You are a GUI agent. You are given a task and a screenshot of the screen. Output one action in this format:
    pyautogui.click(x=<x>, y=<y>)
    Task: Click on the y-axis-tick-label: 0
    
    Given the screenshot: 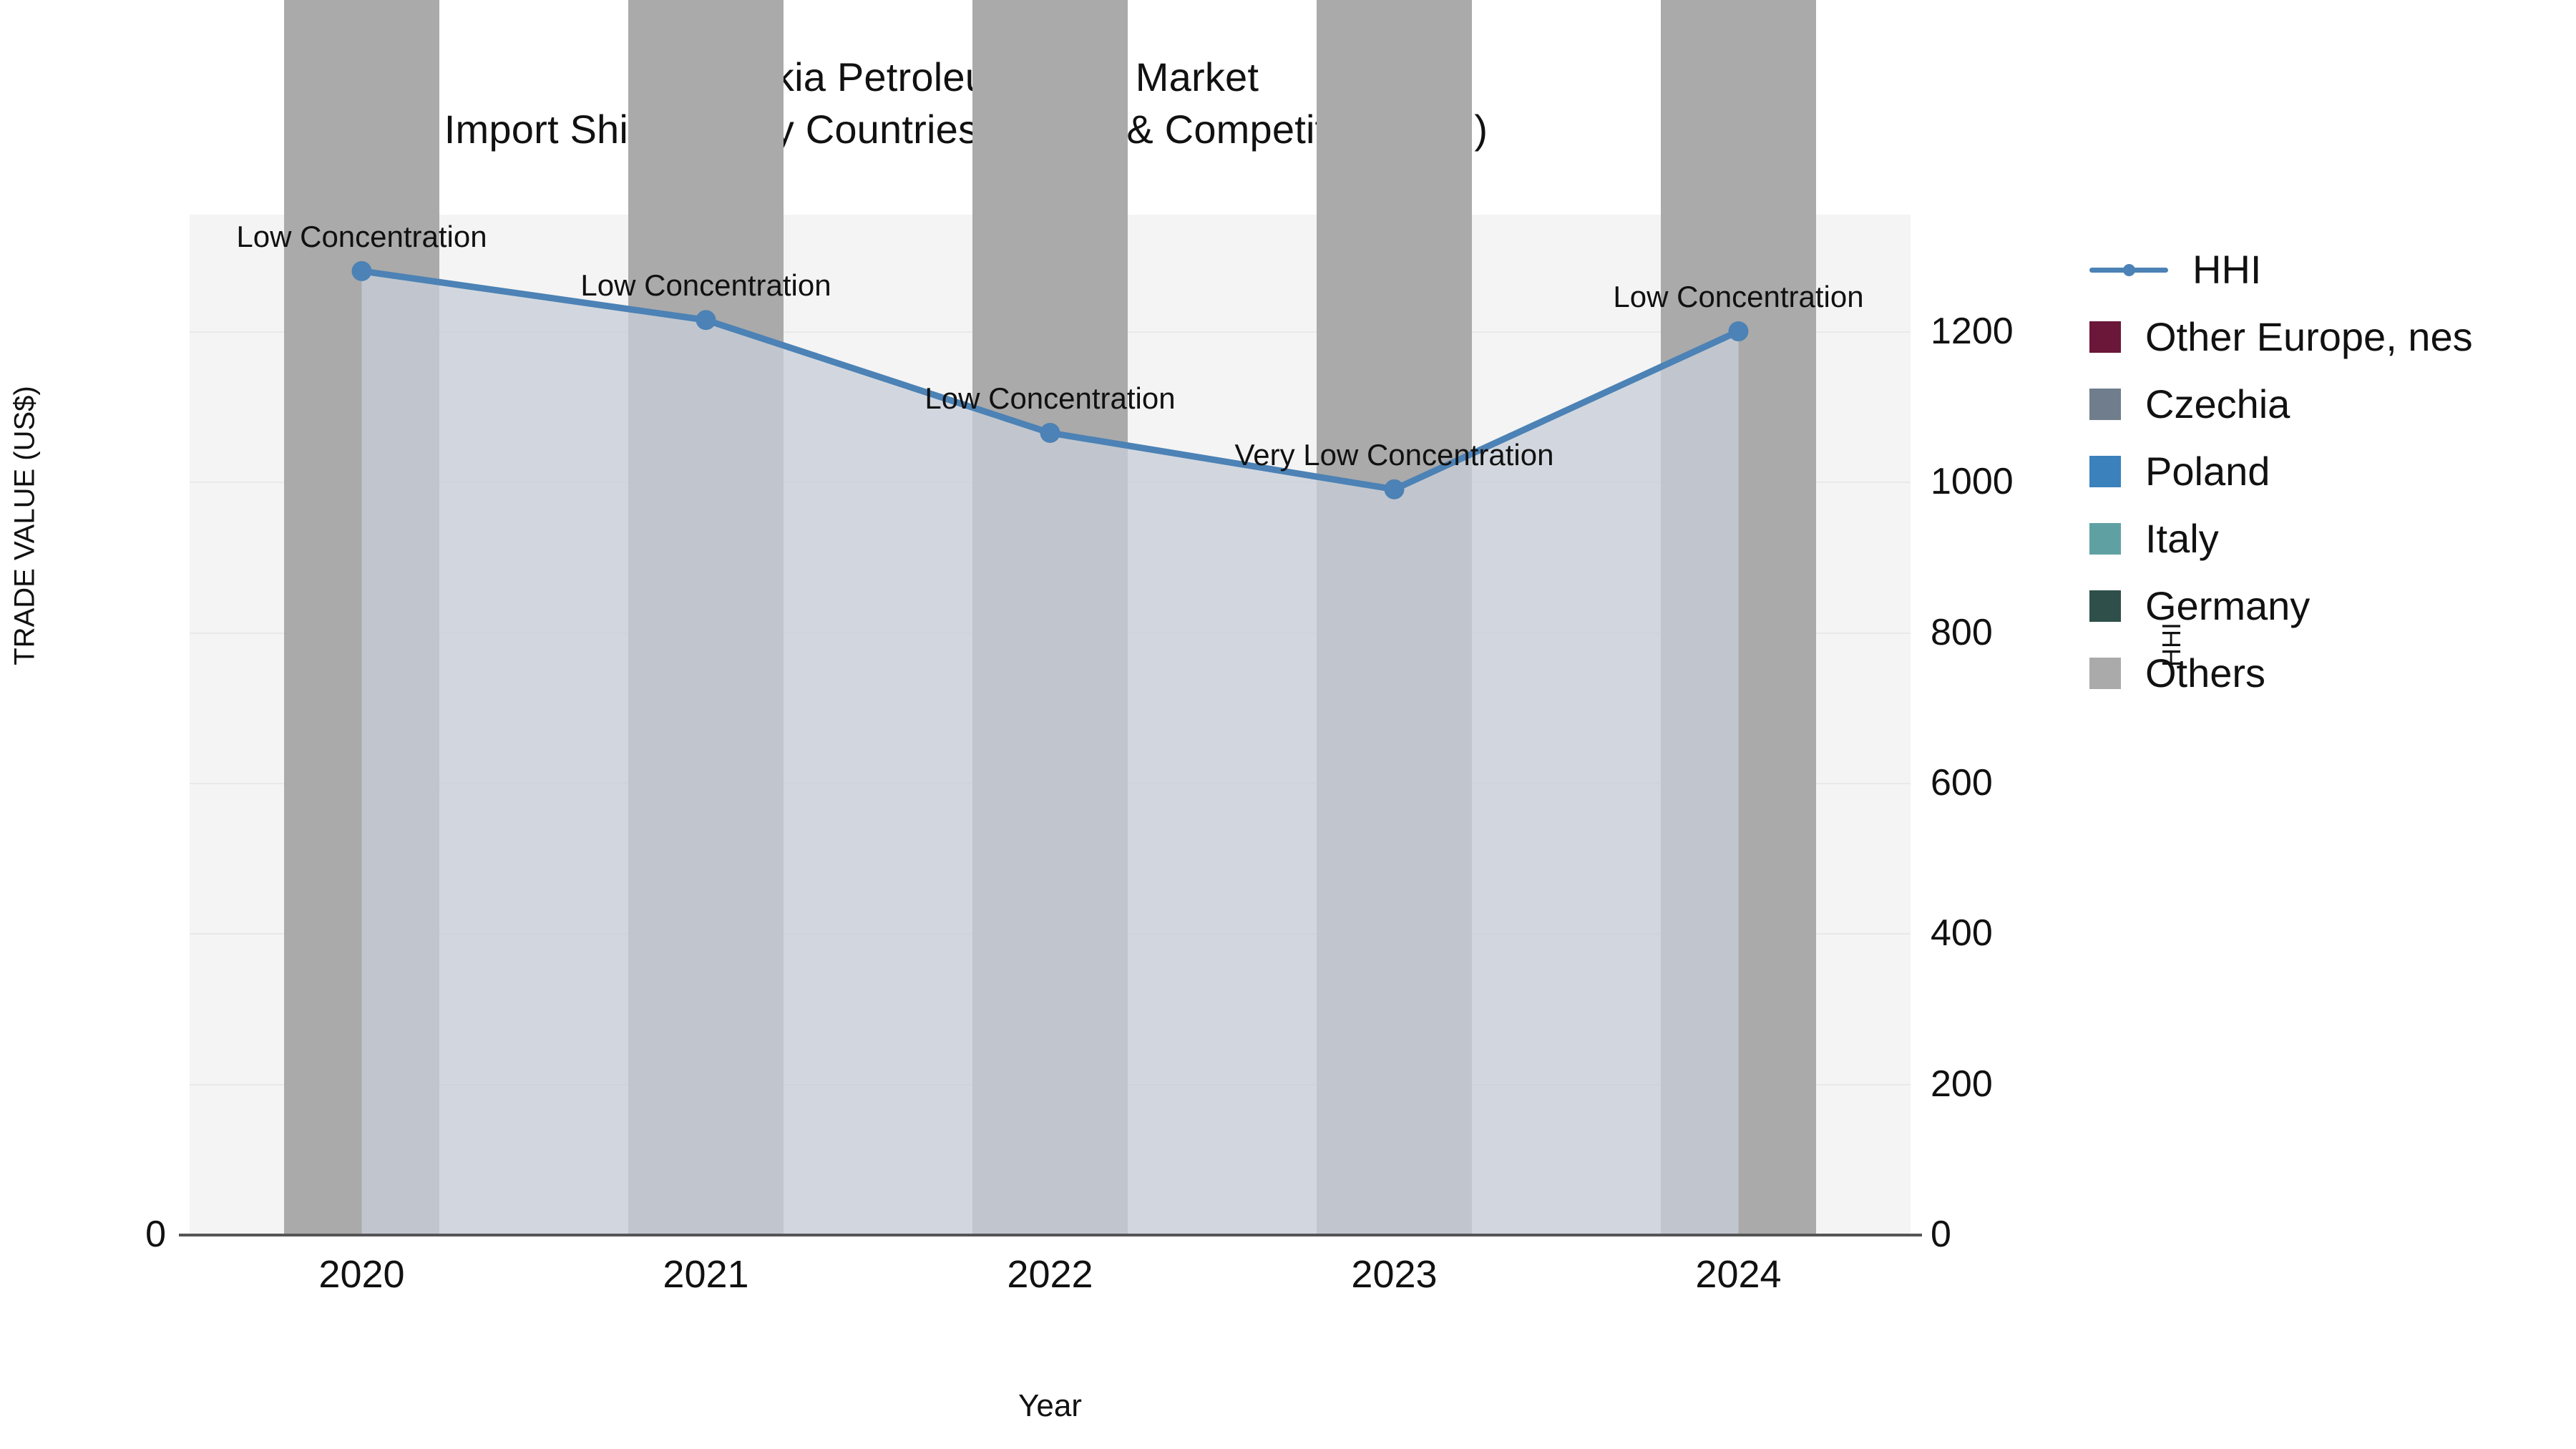 What is the action you would take?
    pyautogui.click(x=155, y=1234)
    